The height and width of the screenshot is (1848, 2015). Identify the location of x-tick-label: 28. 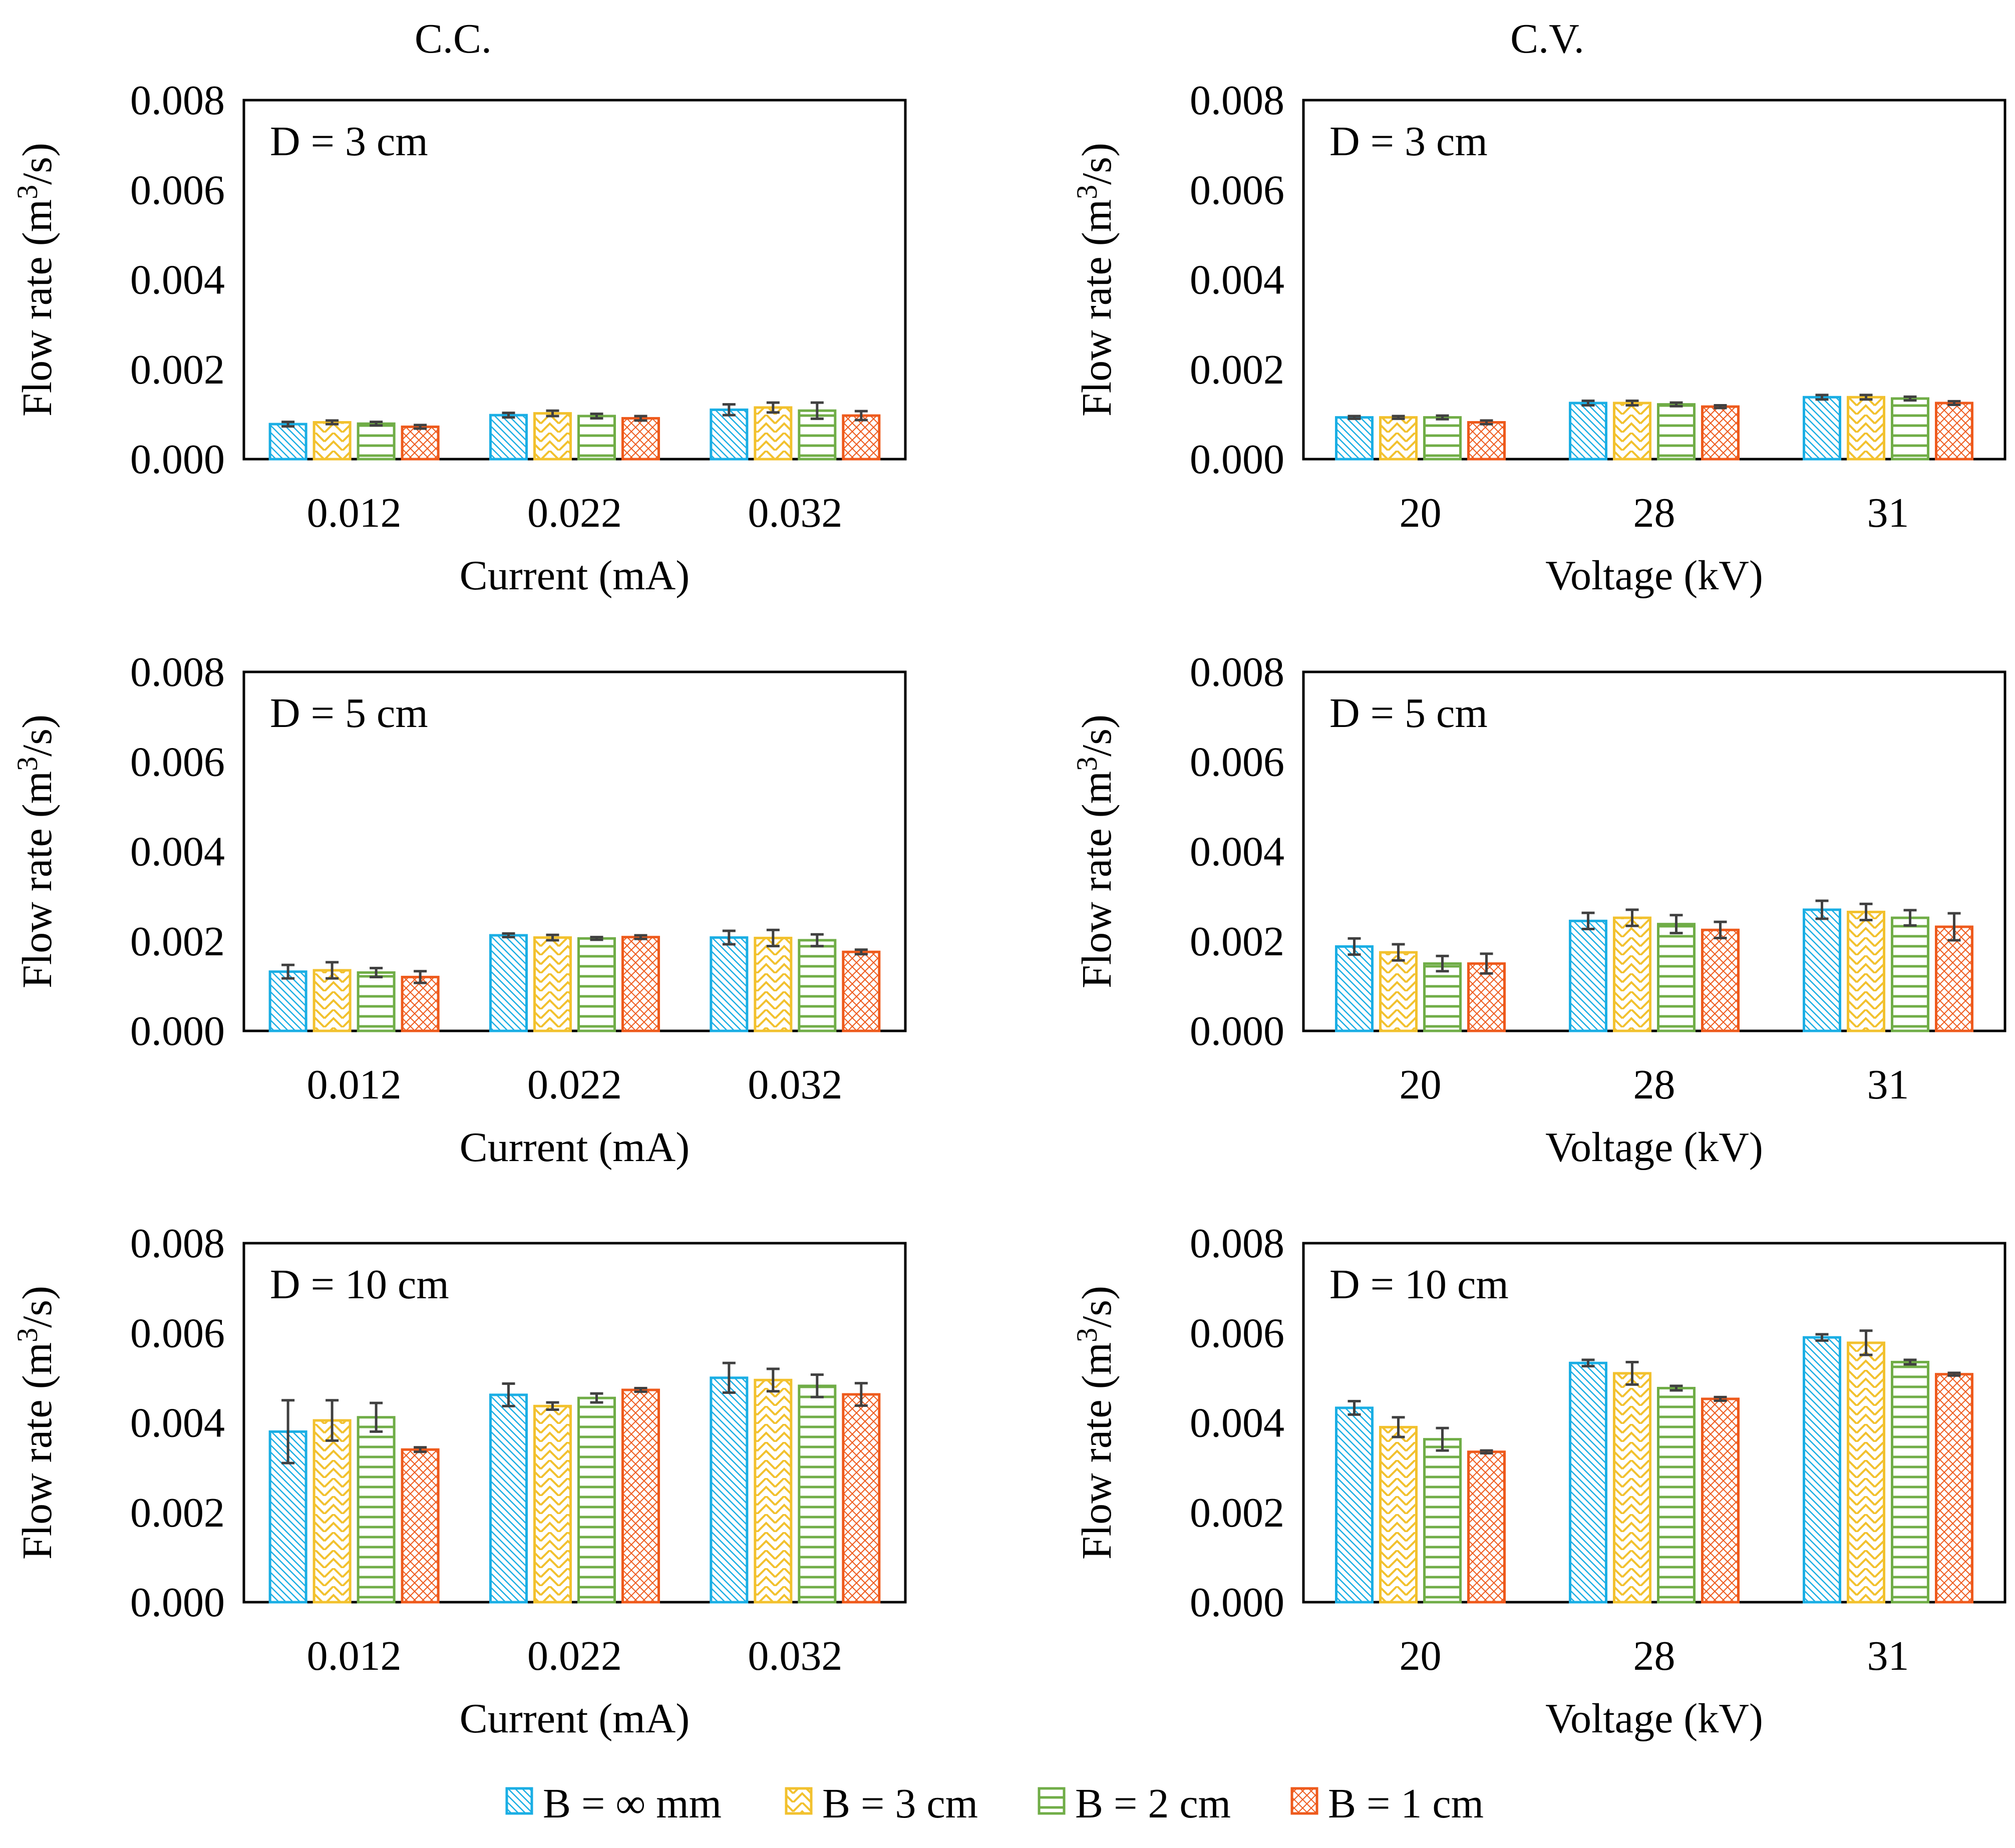
(1654, 1084).